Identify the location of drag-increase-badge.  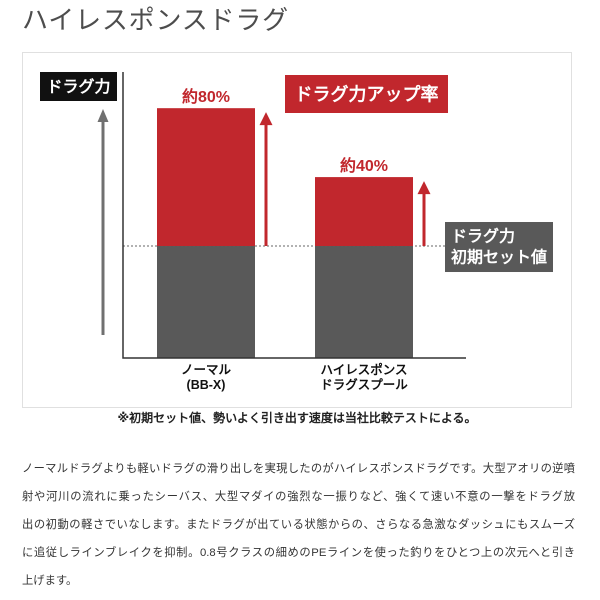
(366, 94).